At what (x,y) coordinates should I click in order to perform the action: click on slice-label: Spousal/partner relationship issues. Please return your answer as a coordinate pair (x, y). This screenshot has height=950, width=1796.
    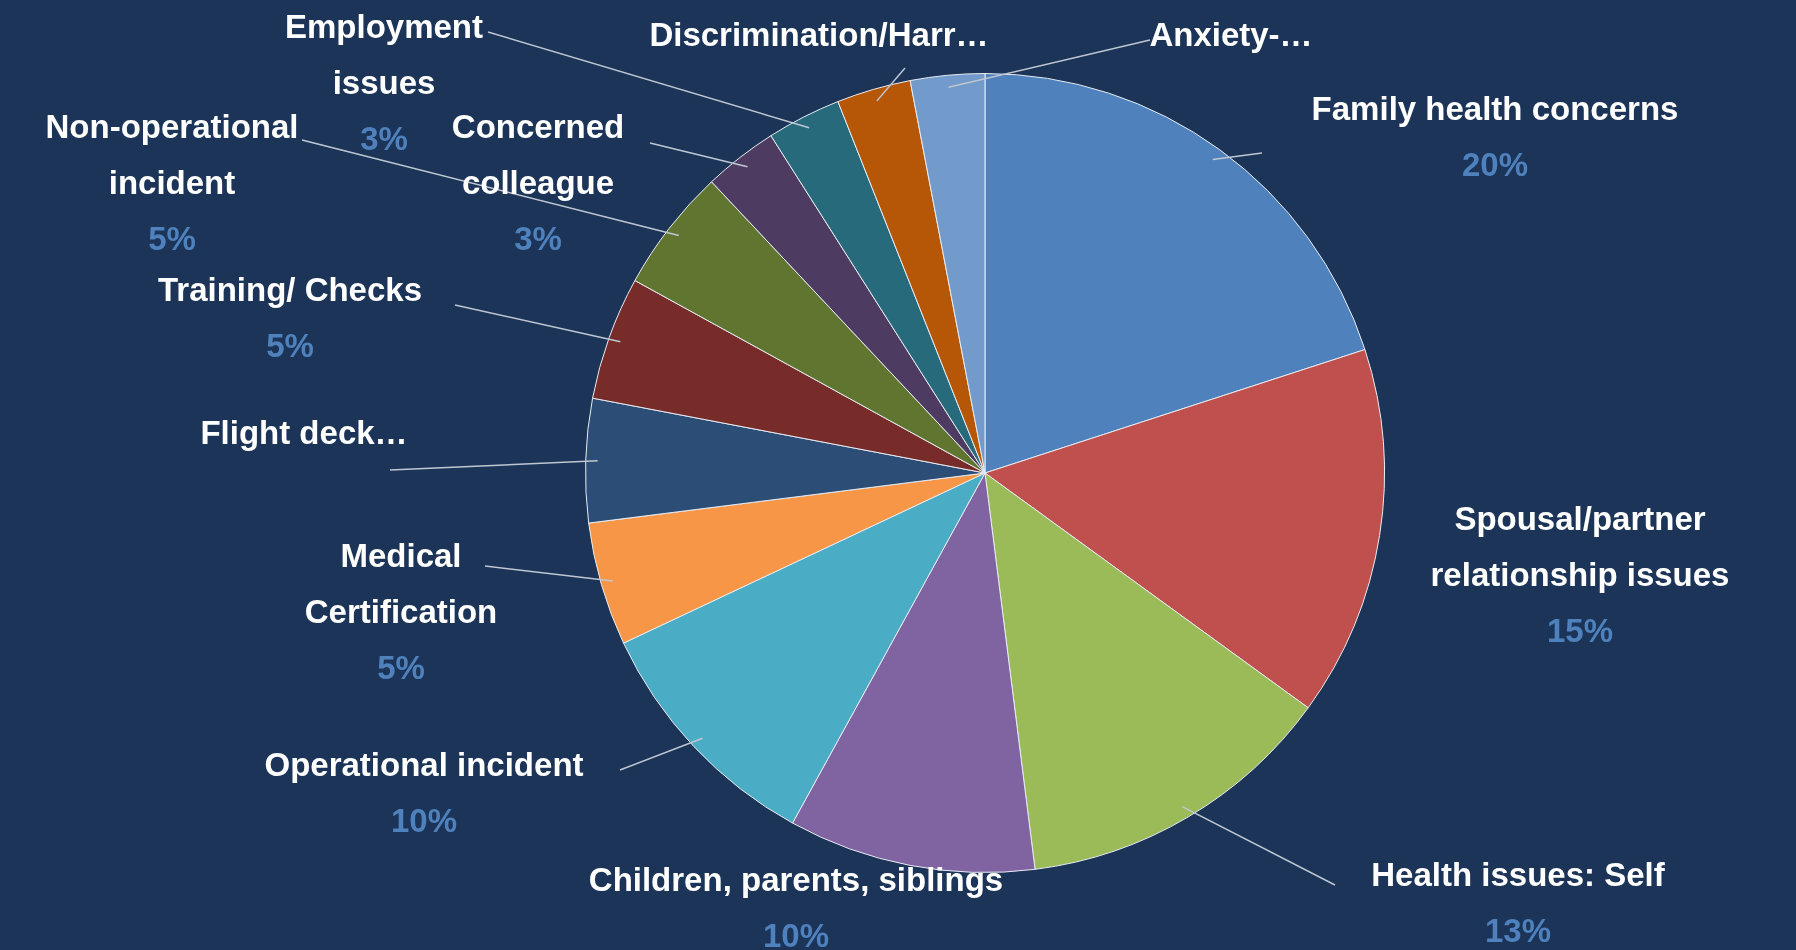
    Looking at the image, I should click on (1580, 547).